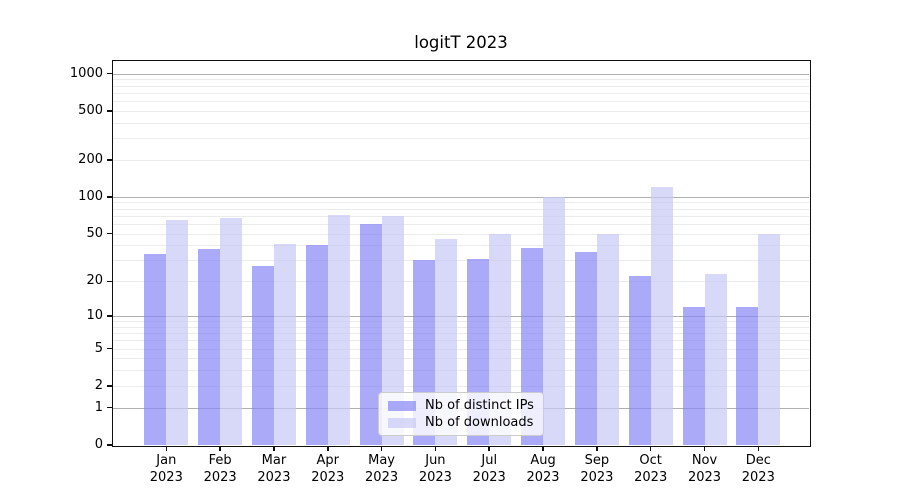  I want to click on bar-nb-of-downloads-may-2023, so click(392, 330).